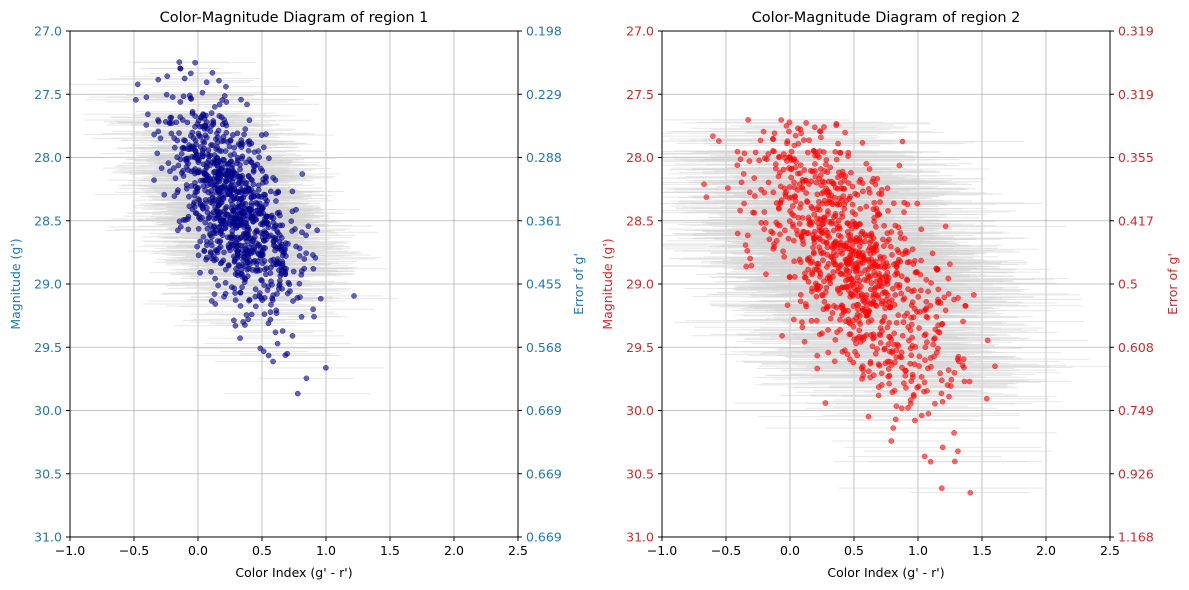  What do you see at coordinates (640, 220) in the screenshot?
I see `y-tick-label: 28.5` at bounding box center [640, 220].